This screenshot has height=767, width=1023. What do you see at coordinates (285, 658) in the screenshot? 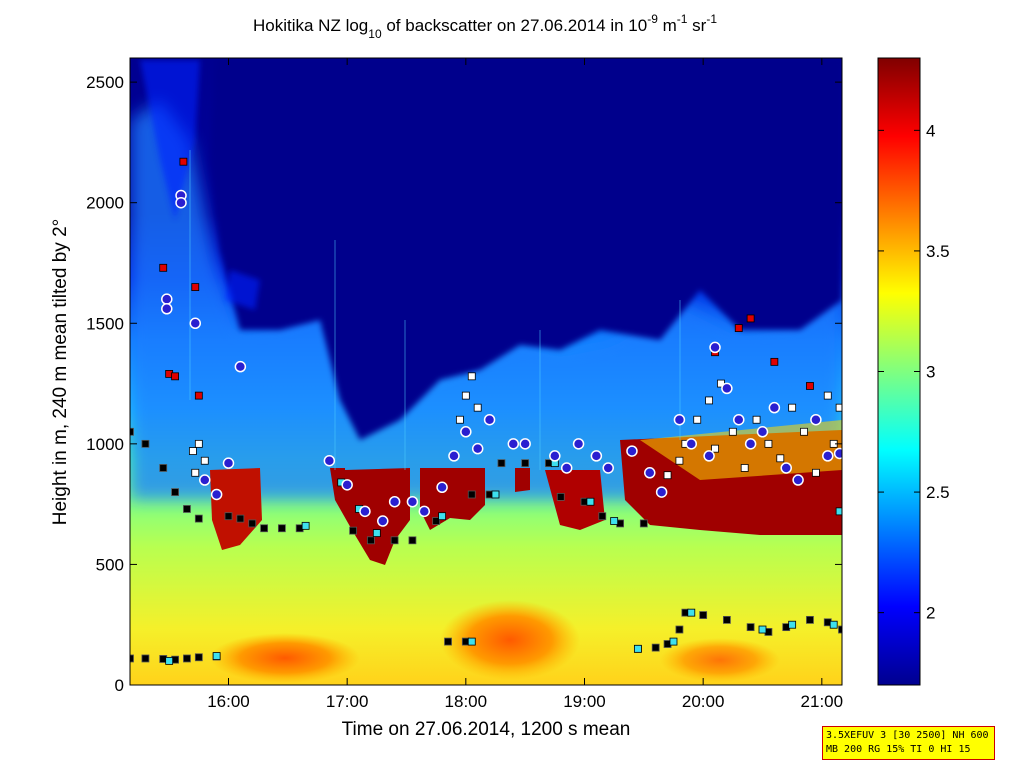
I see `surface-hotspot` at bounding box center [285, 658].